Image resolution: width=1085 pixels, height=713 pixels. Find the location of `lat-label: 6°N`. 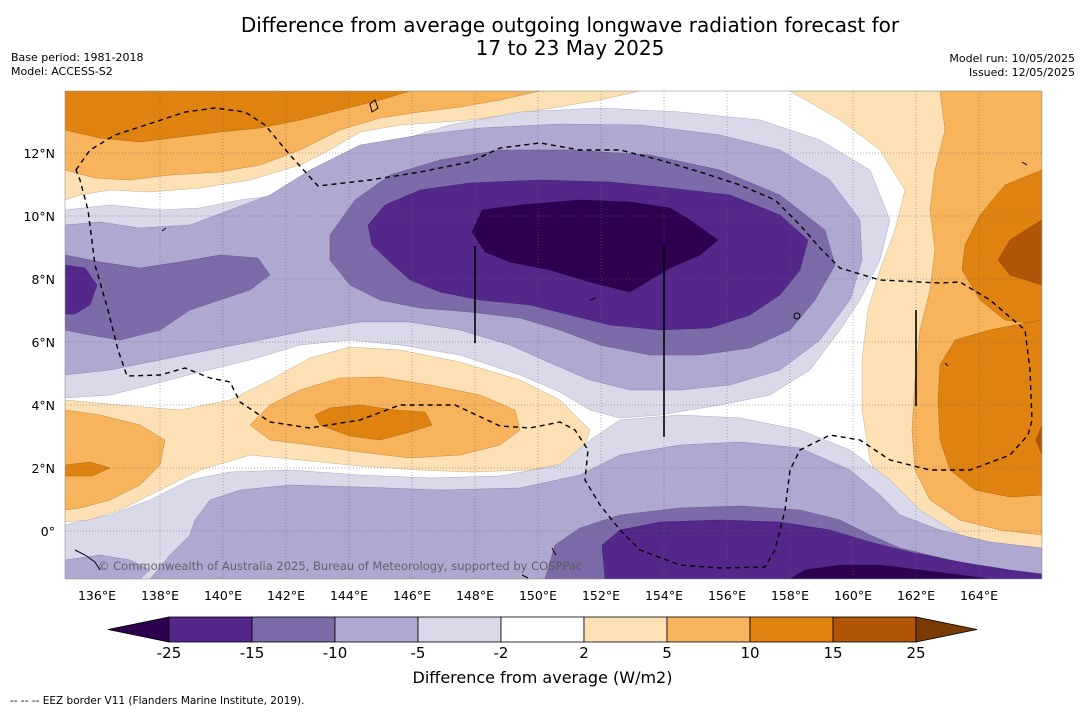

lat-label: 6°N is located at coordinates (43, 342).